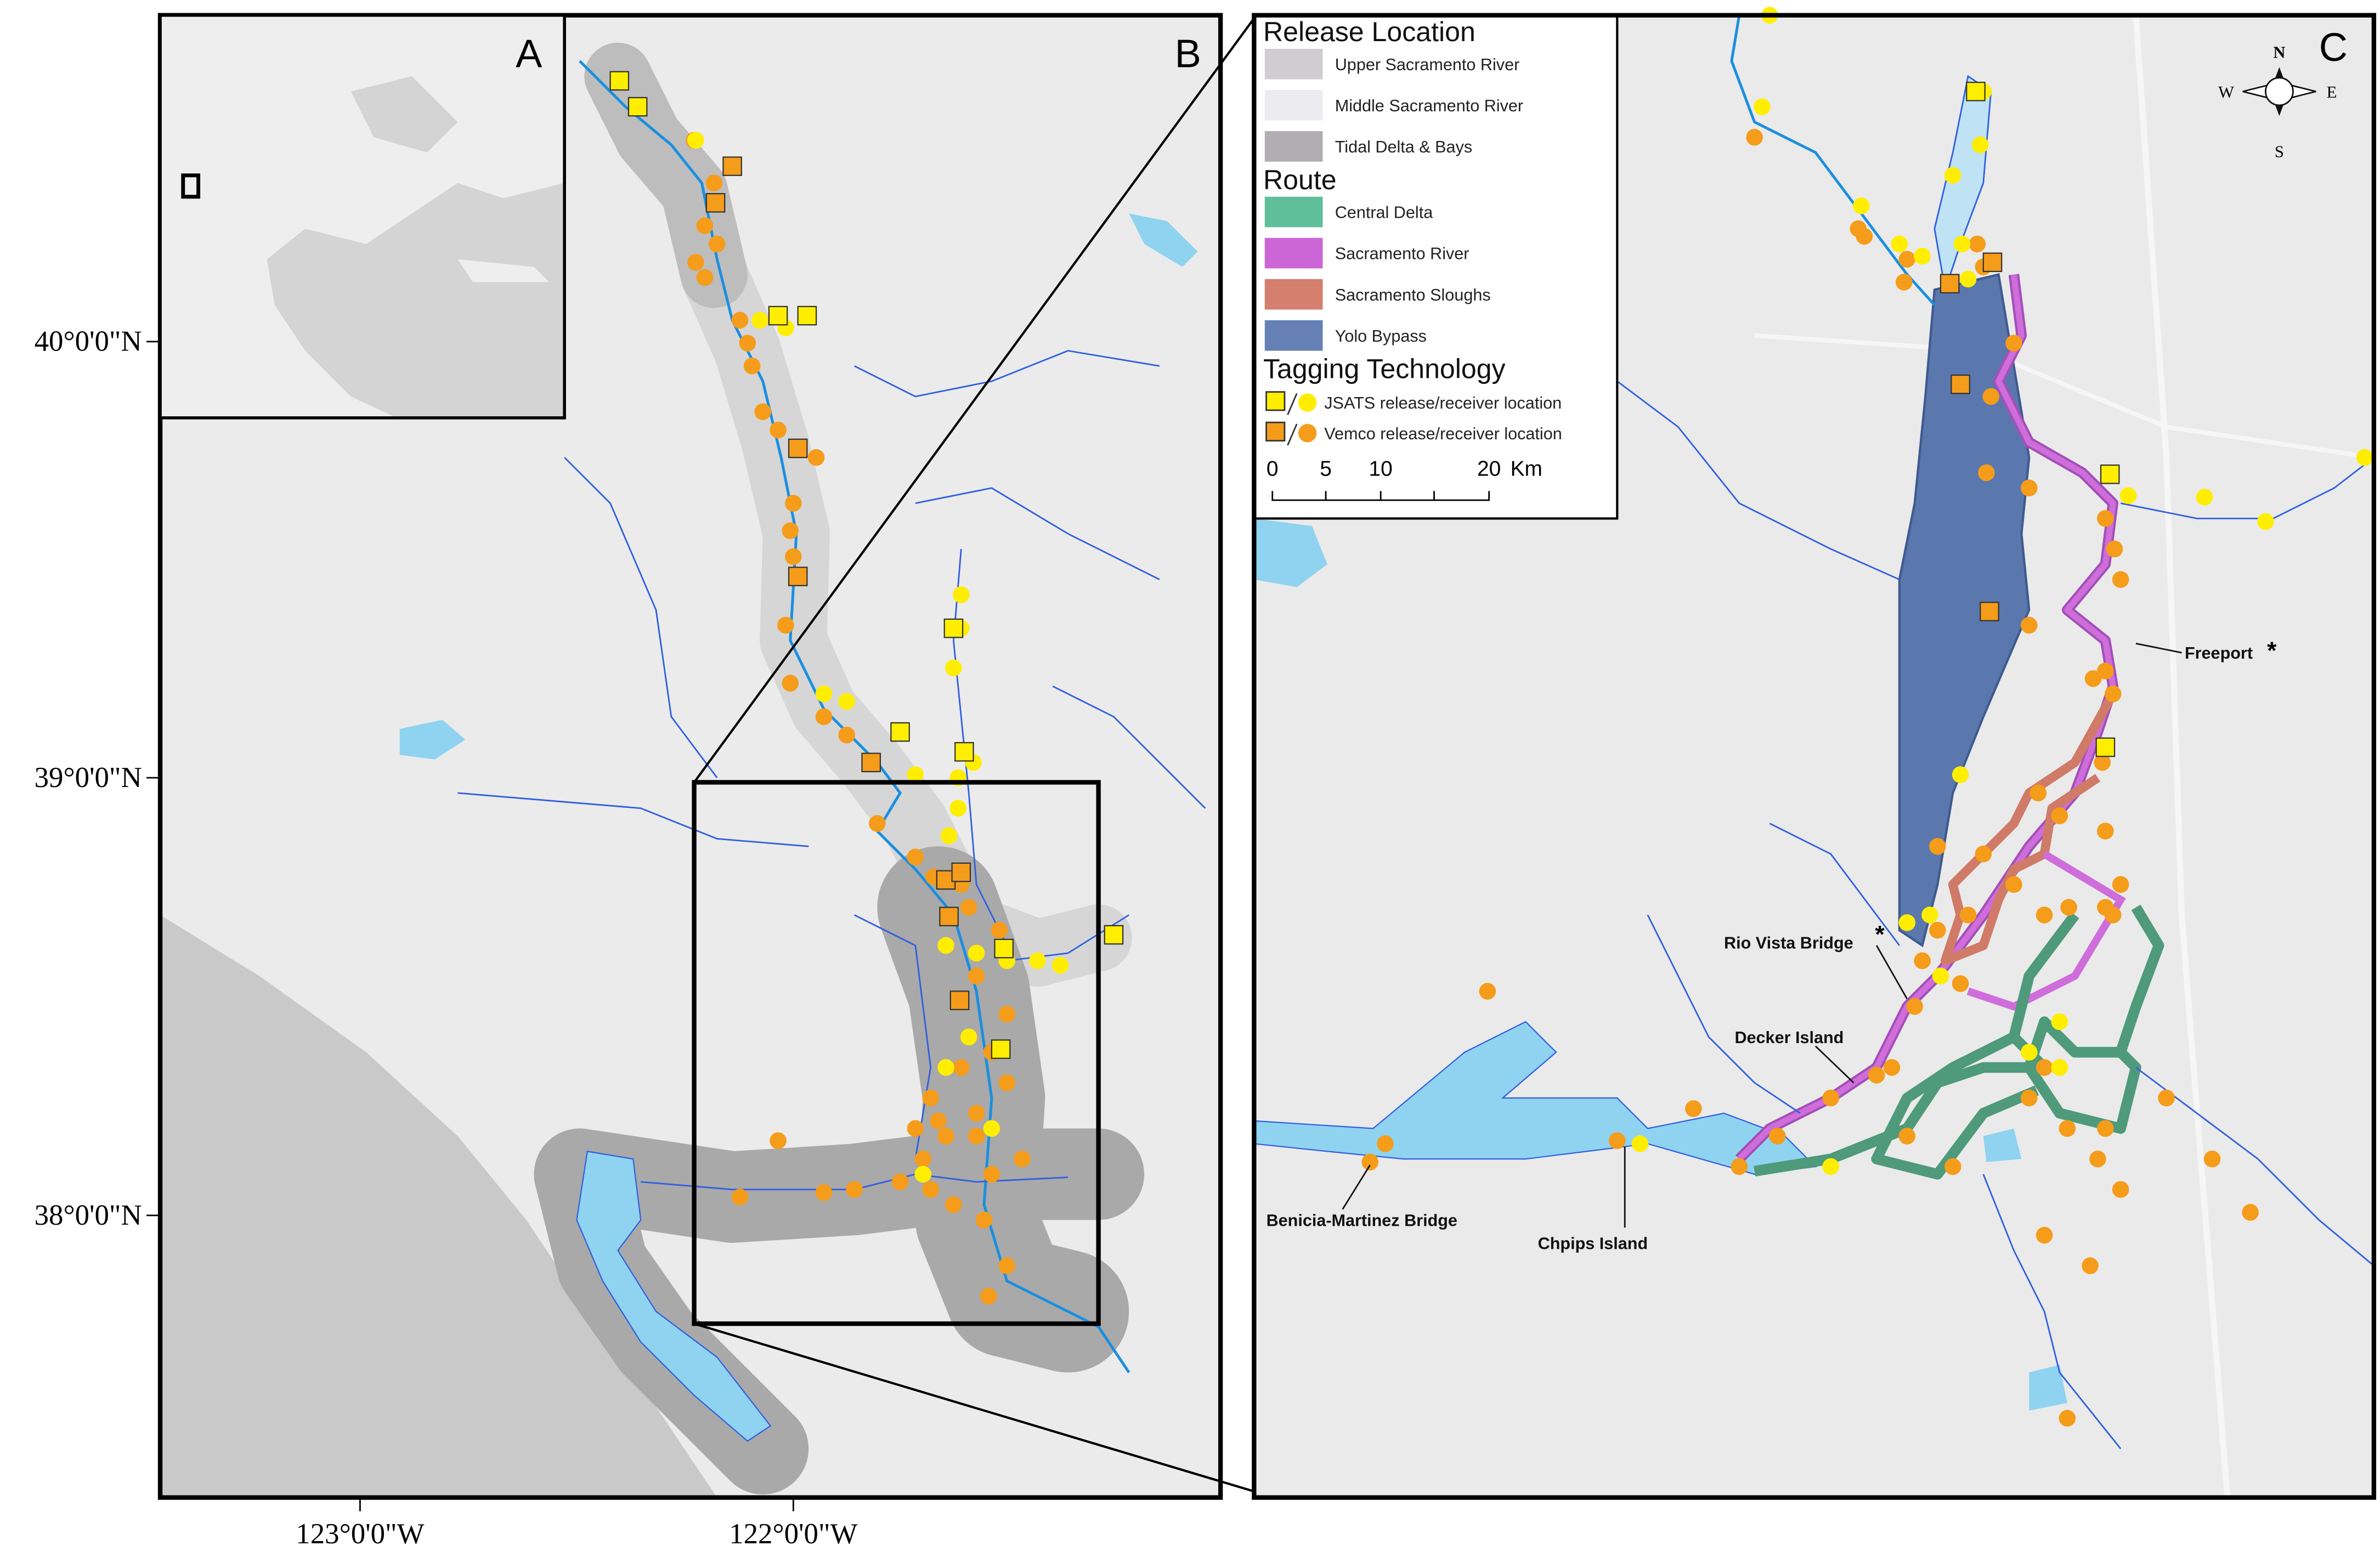 The image size is (2380, 1557). What do you see at coordinates (1403, 147) in the screenshot?
I see `legend-item: Tidal Delta & Bays` at bounding box center [1403, 147].